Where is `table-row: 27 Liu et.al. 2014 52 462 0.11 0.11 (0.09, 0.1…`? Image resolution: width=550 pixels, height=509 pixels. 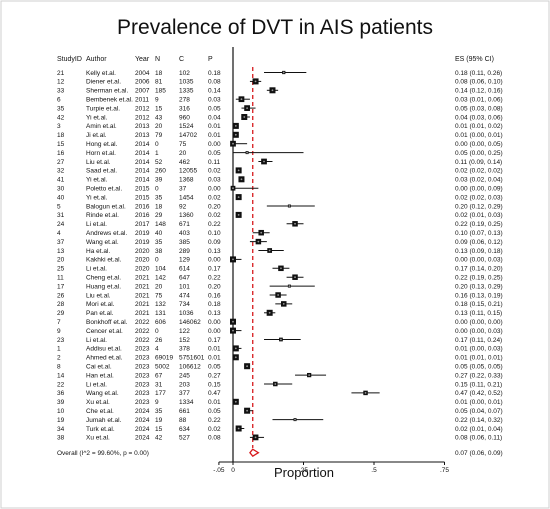
table-row: 27 Liu et.al. 2014 52 462 0.11 0.11 (0.09, 0.1… is located at coordinates (279, 162).